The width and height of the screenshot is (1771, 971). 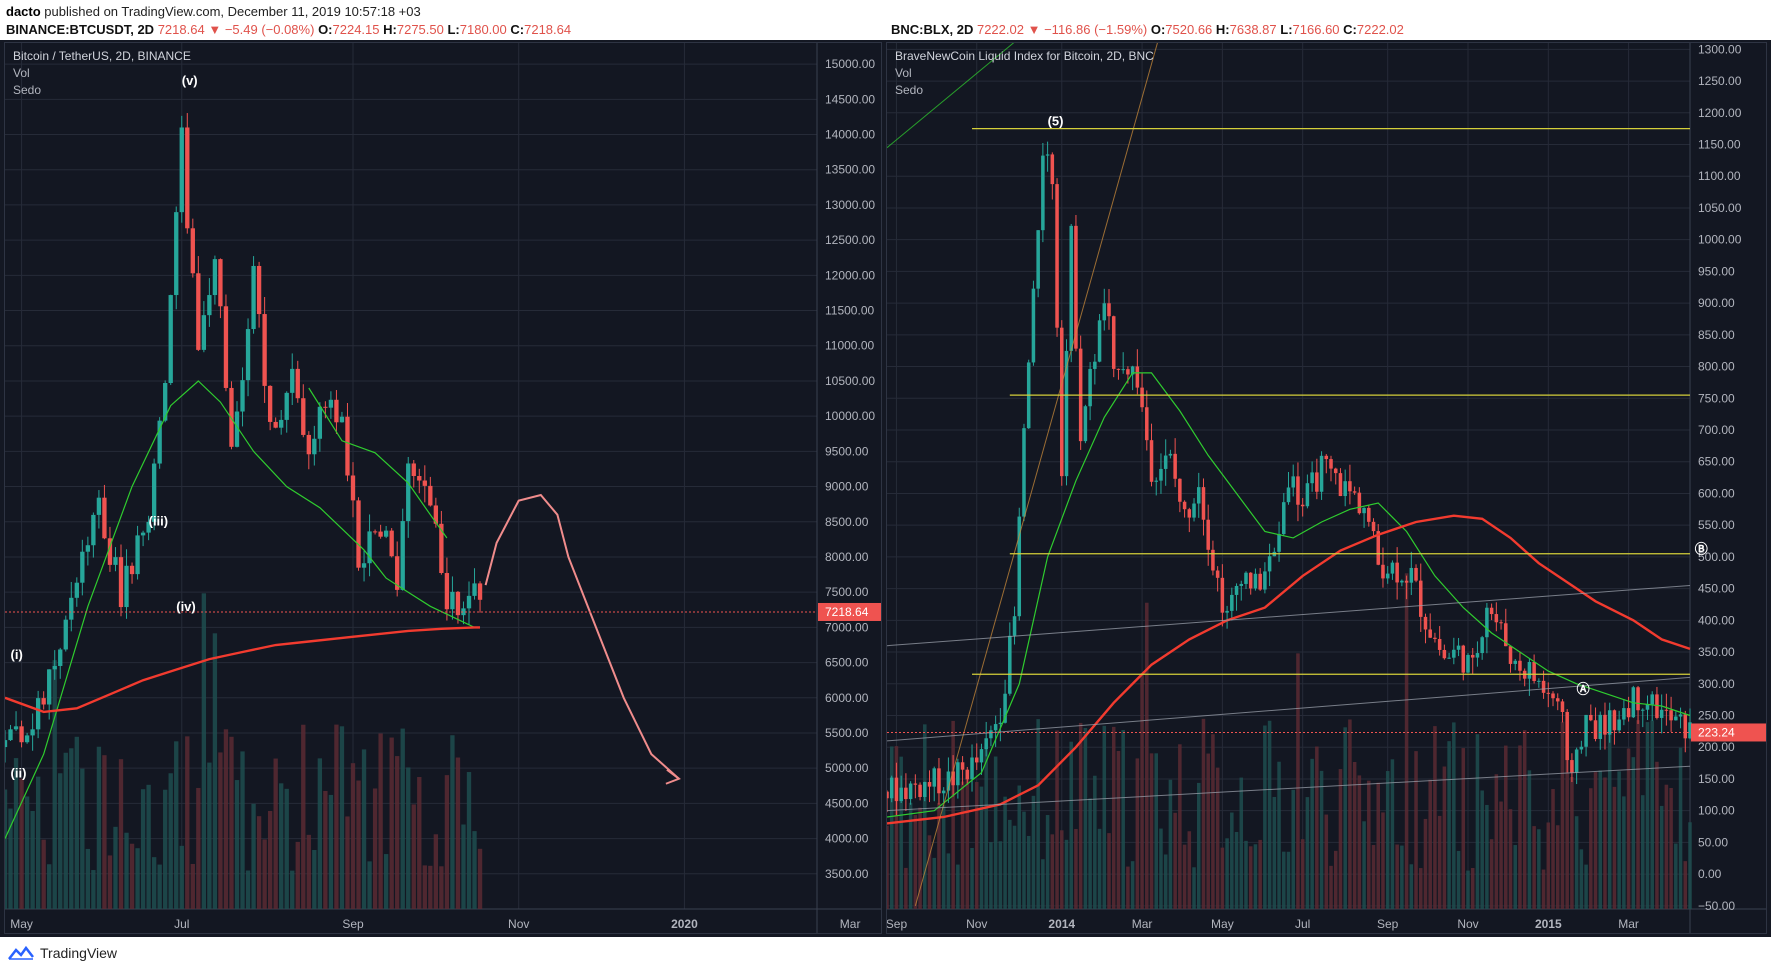 What do you see at coordinates (80, 29) in the screenshot?
I see `left-symbol: BINANCE:BTCUSDT, 2D` at bounding box center [80, 29].